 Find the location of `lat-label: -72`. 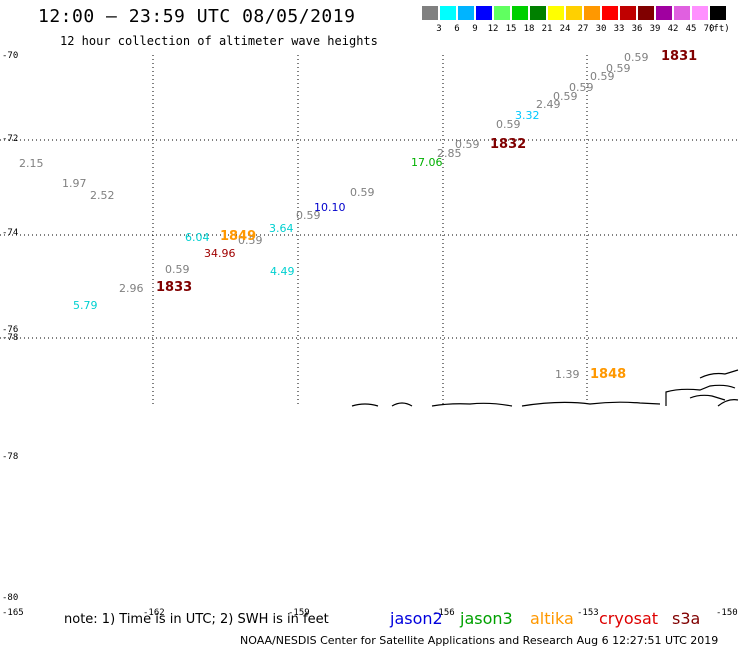

lat-label: -72 is located at coordinates (10, 139).